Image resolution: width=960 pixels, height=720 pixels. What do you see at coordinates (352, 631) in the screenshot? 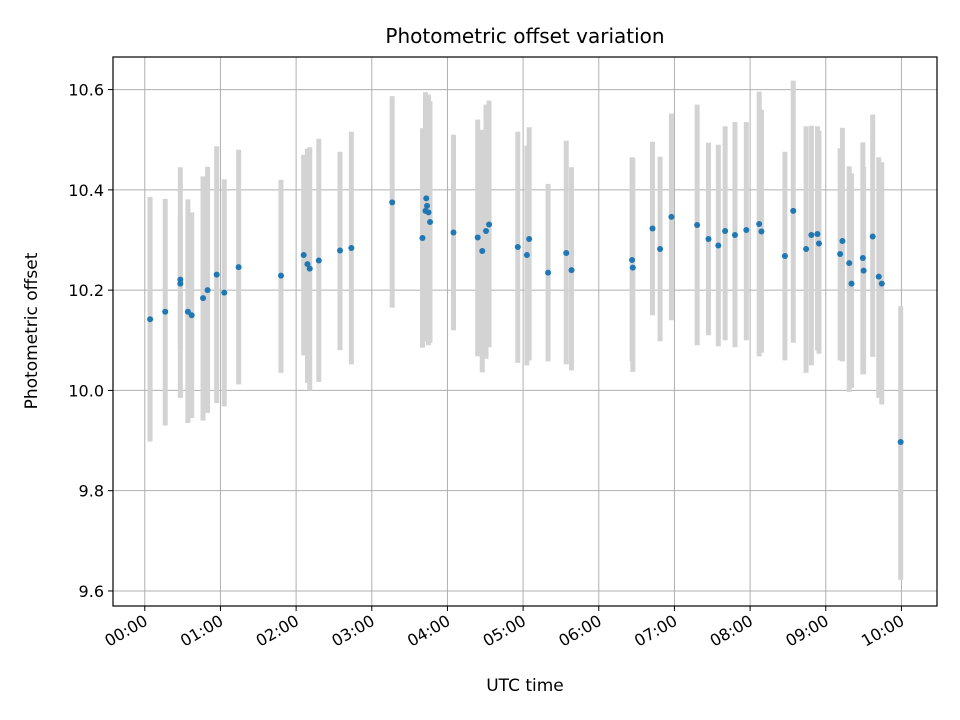
I see `x-tick-label: 03:00` at bounding box center [352, 631].